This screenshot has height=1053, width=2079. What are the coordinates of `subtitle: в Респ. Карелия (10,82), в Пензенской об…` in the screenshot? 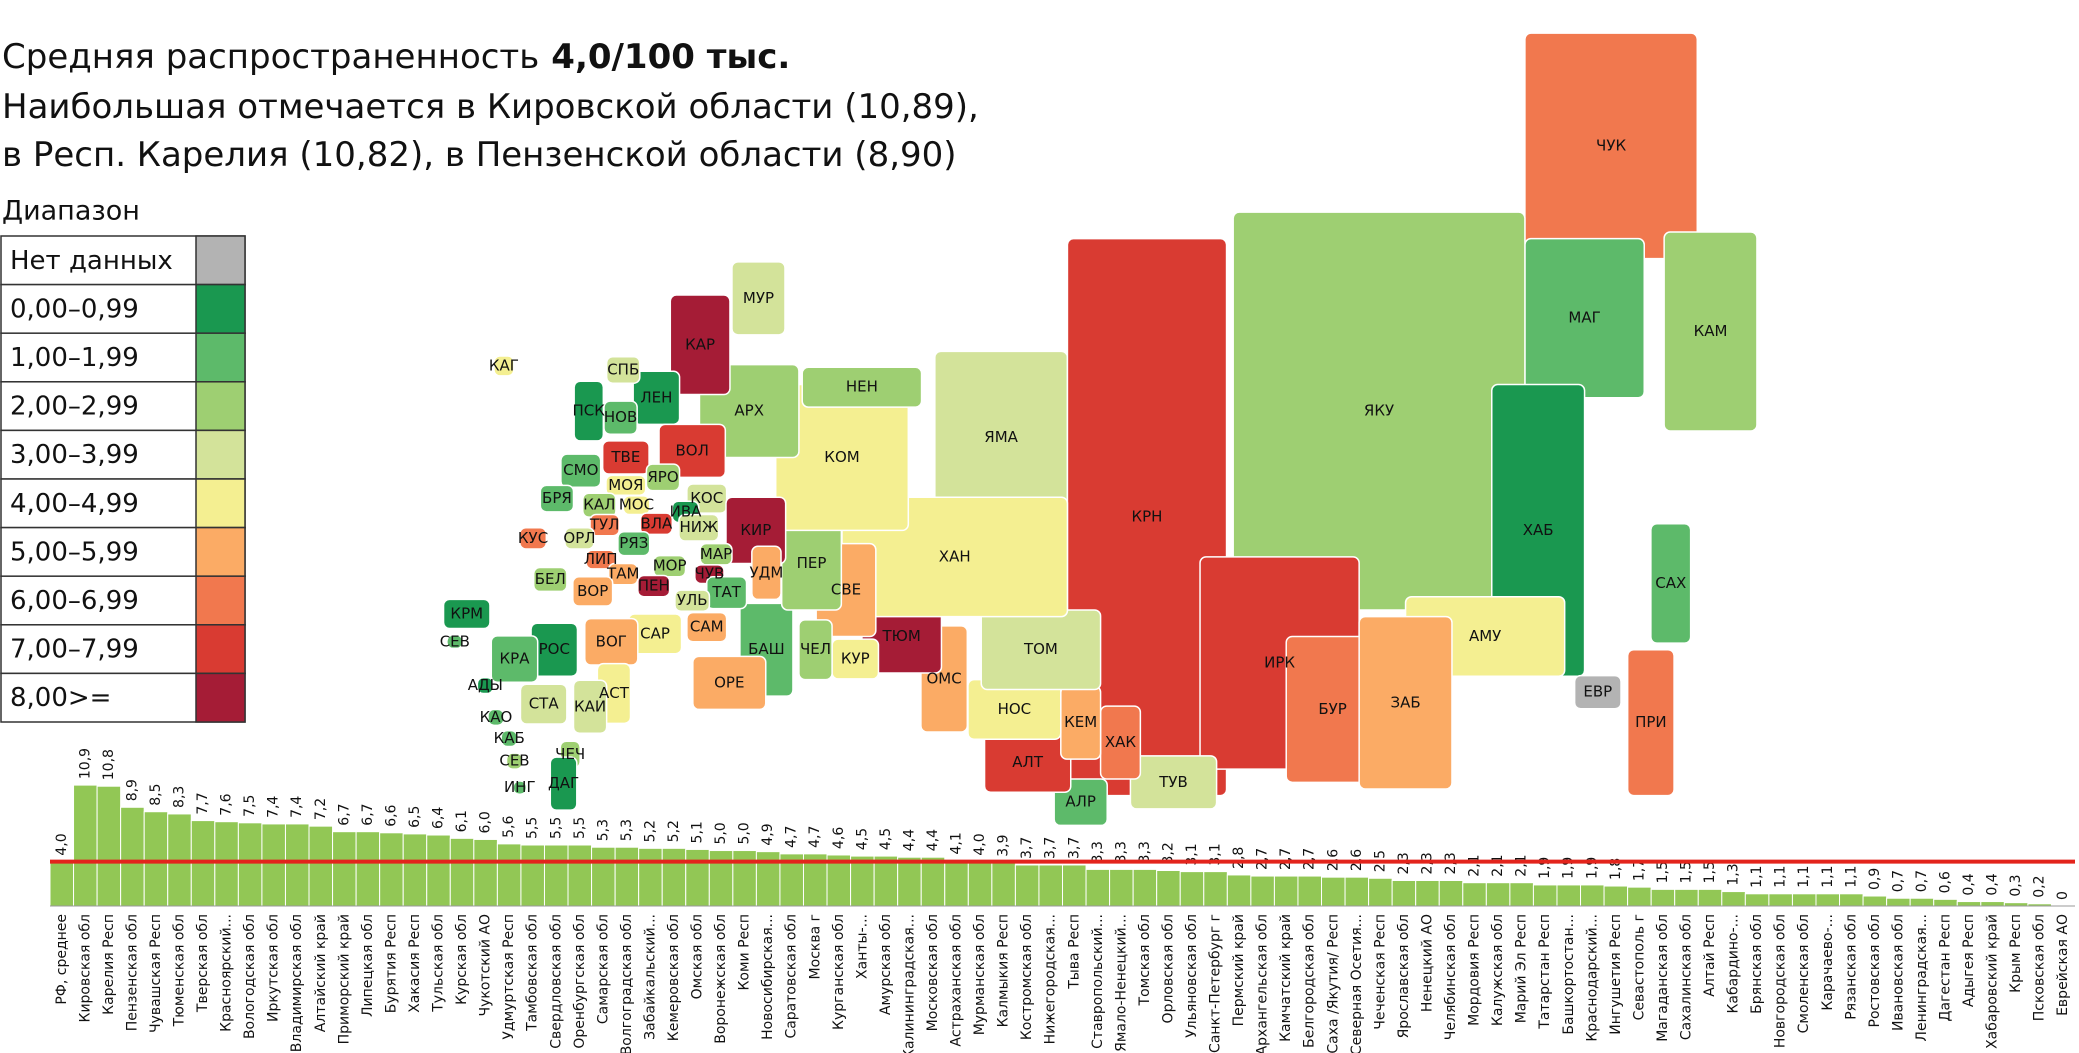 It's located at (479, 155).